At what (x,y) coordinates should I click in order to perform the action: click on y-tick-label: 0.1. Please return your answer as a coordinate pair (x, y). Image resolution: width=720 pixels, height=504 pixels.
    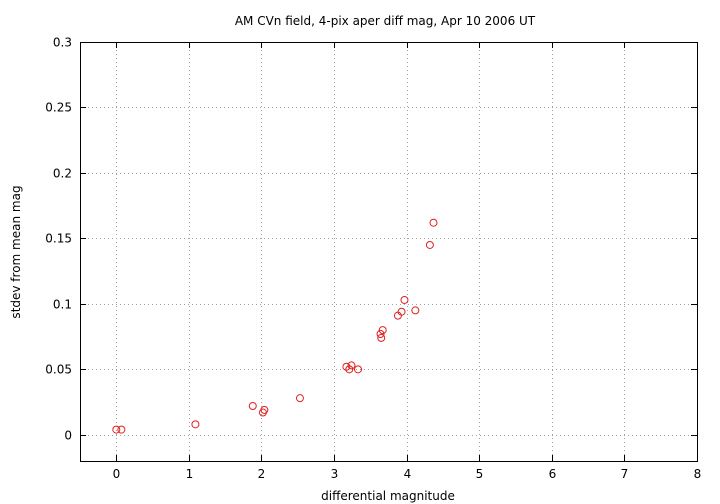
    Looking at the image, I should click on (62, 305).